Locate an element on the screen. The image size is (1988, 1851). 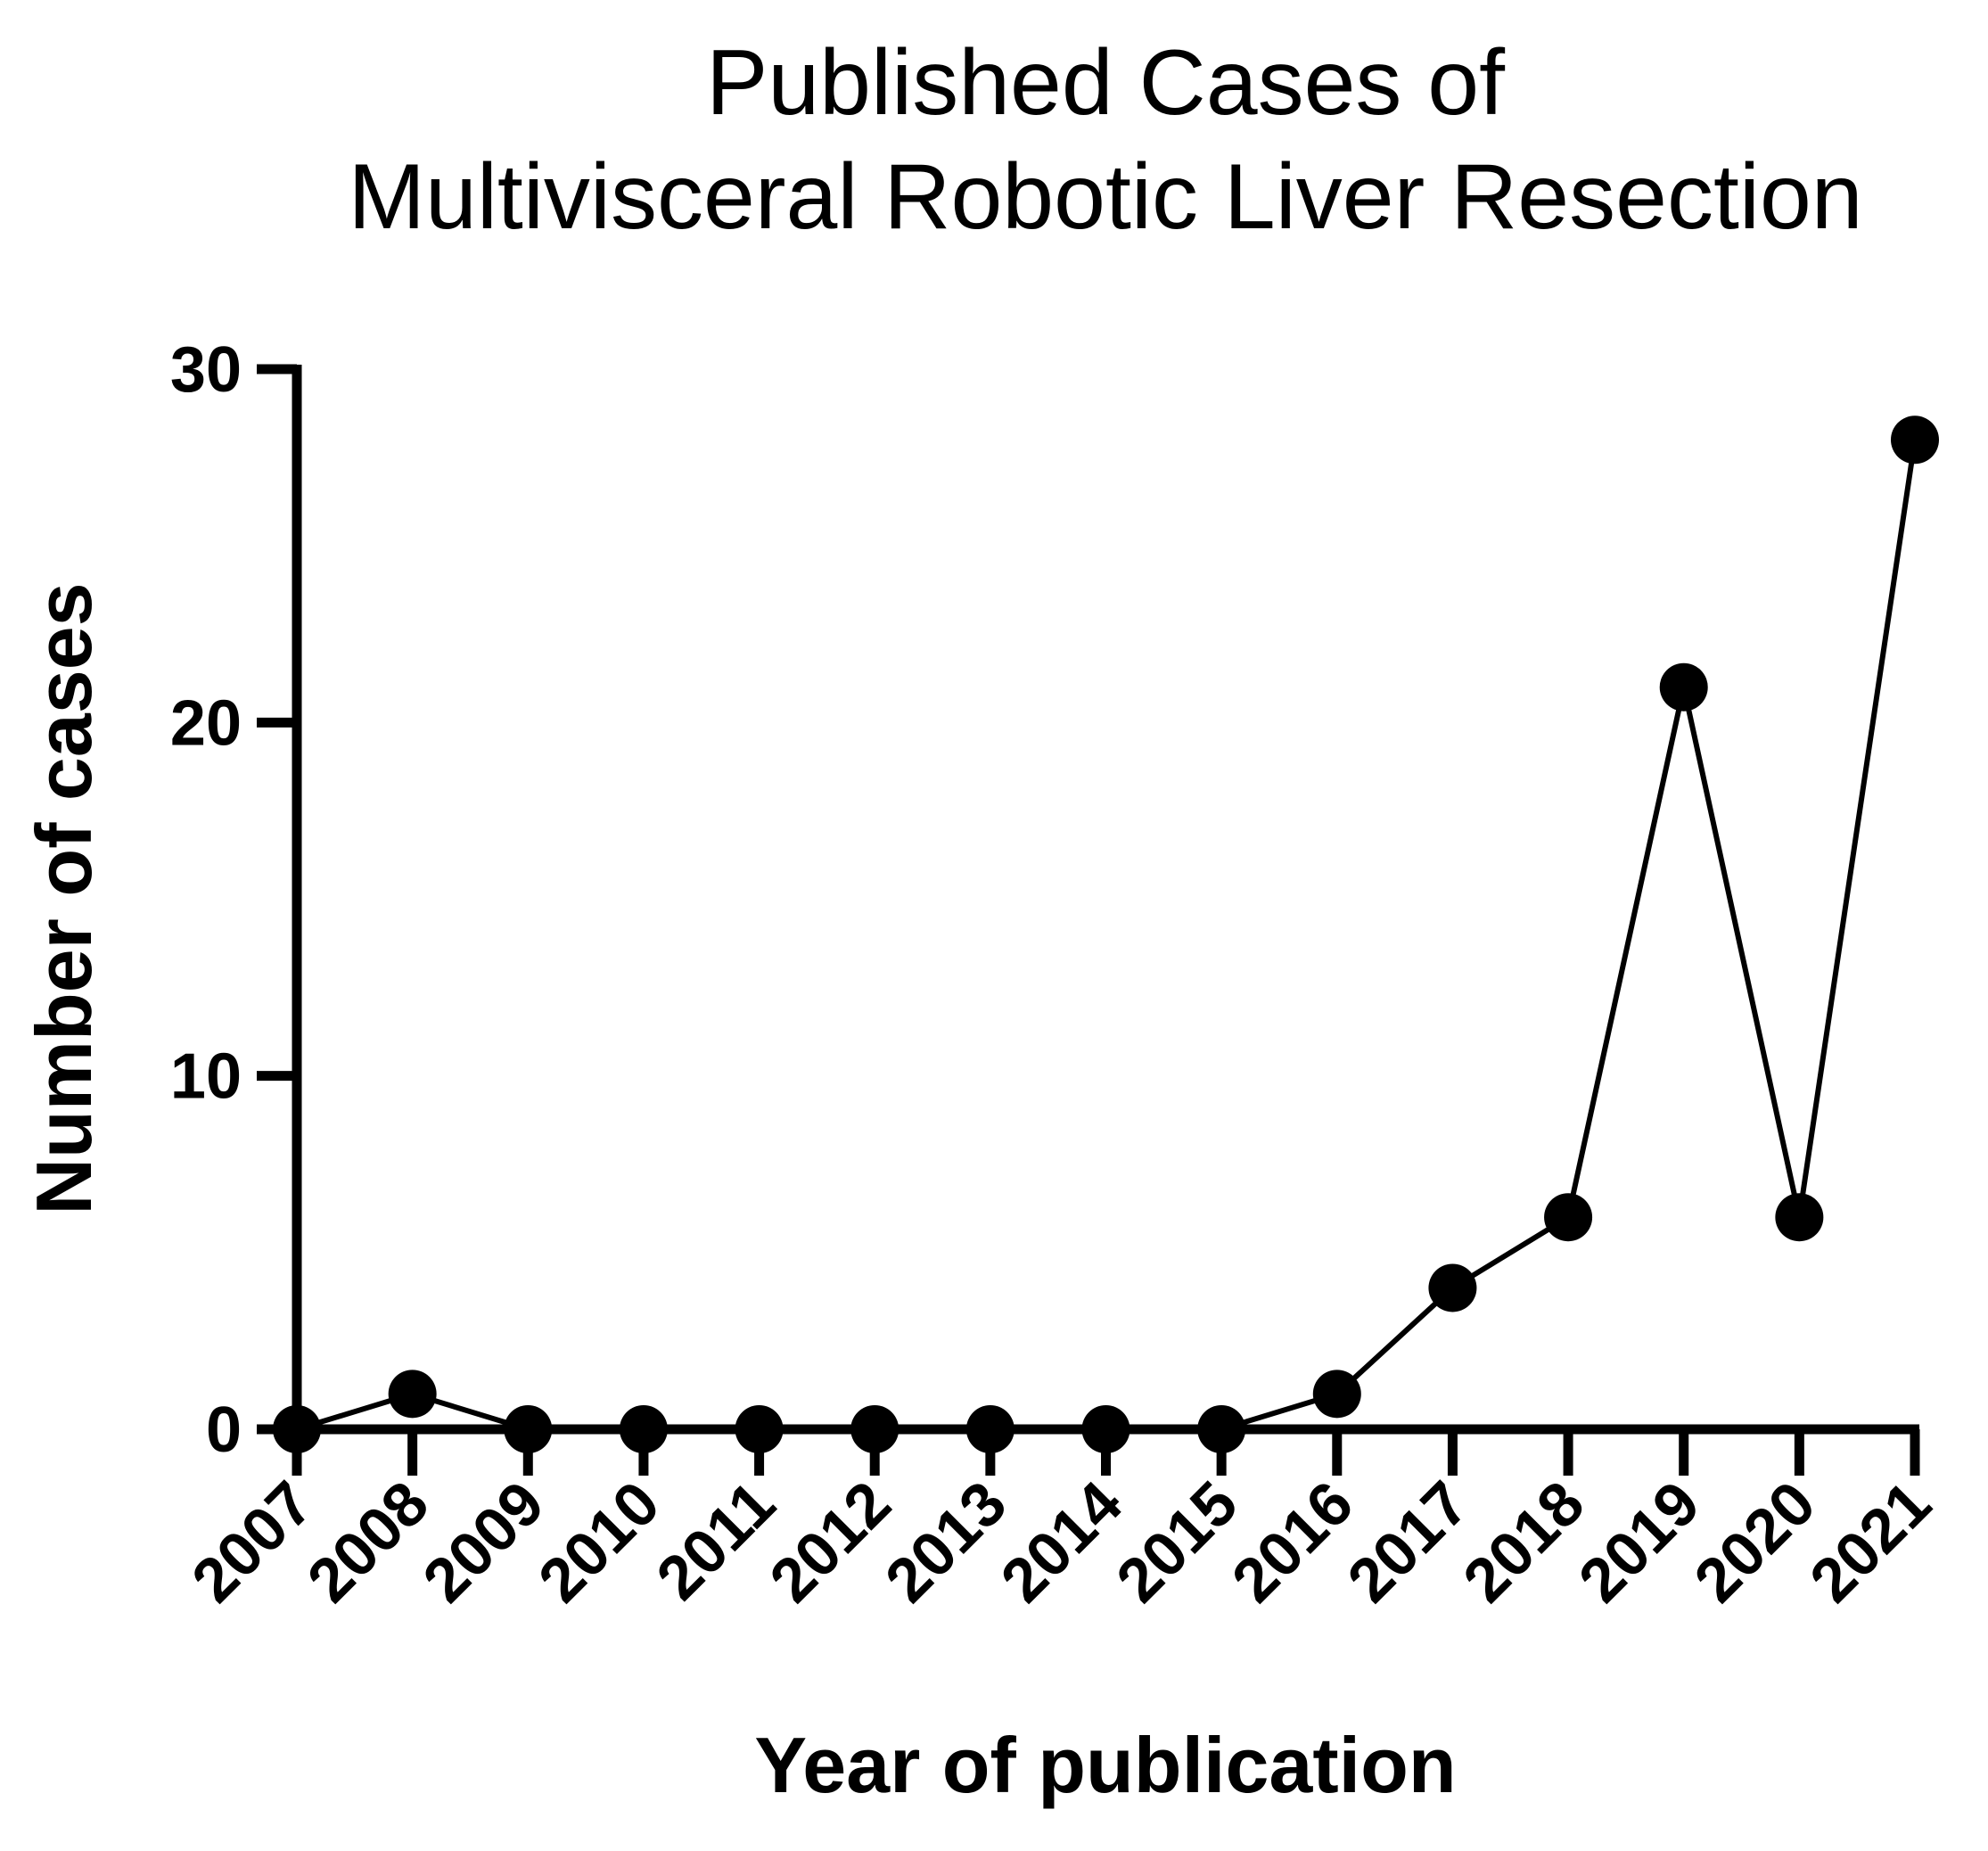
x-tick-label: 2012 is located at coordinates (830, 1541).